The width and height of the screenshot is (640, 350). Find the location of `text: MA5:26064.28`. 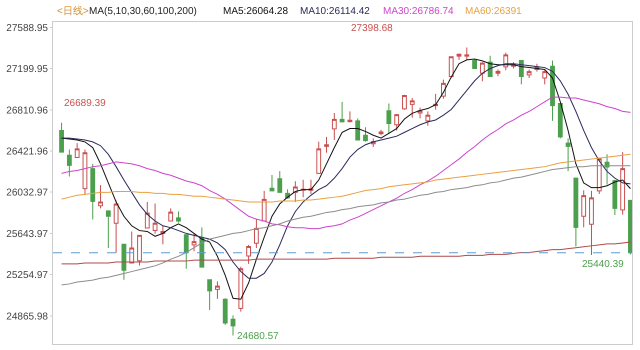

text: MA5:26064.28 is located at coordinates (255, 11).